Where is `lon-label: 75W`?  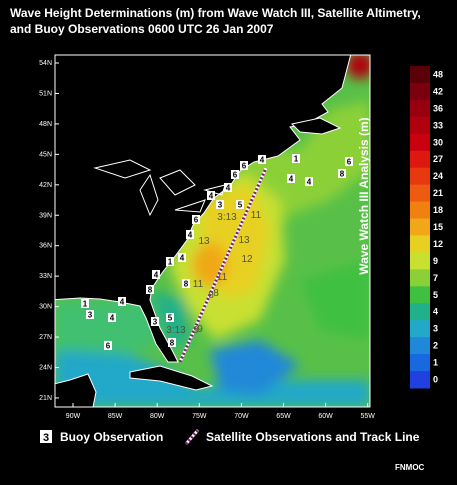 lon-label: 75W is located at coordinates (199, 416).